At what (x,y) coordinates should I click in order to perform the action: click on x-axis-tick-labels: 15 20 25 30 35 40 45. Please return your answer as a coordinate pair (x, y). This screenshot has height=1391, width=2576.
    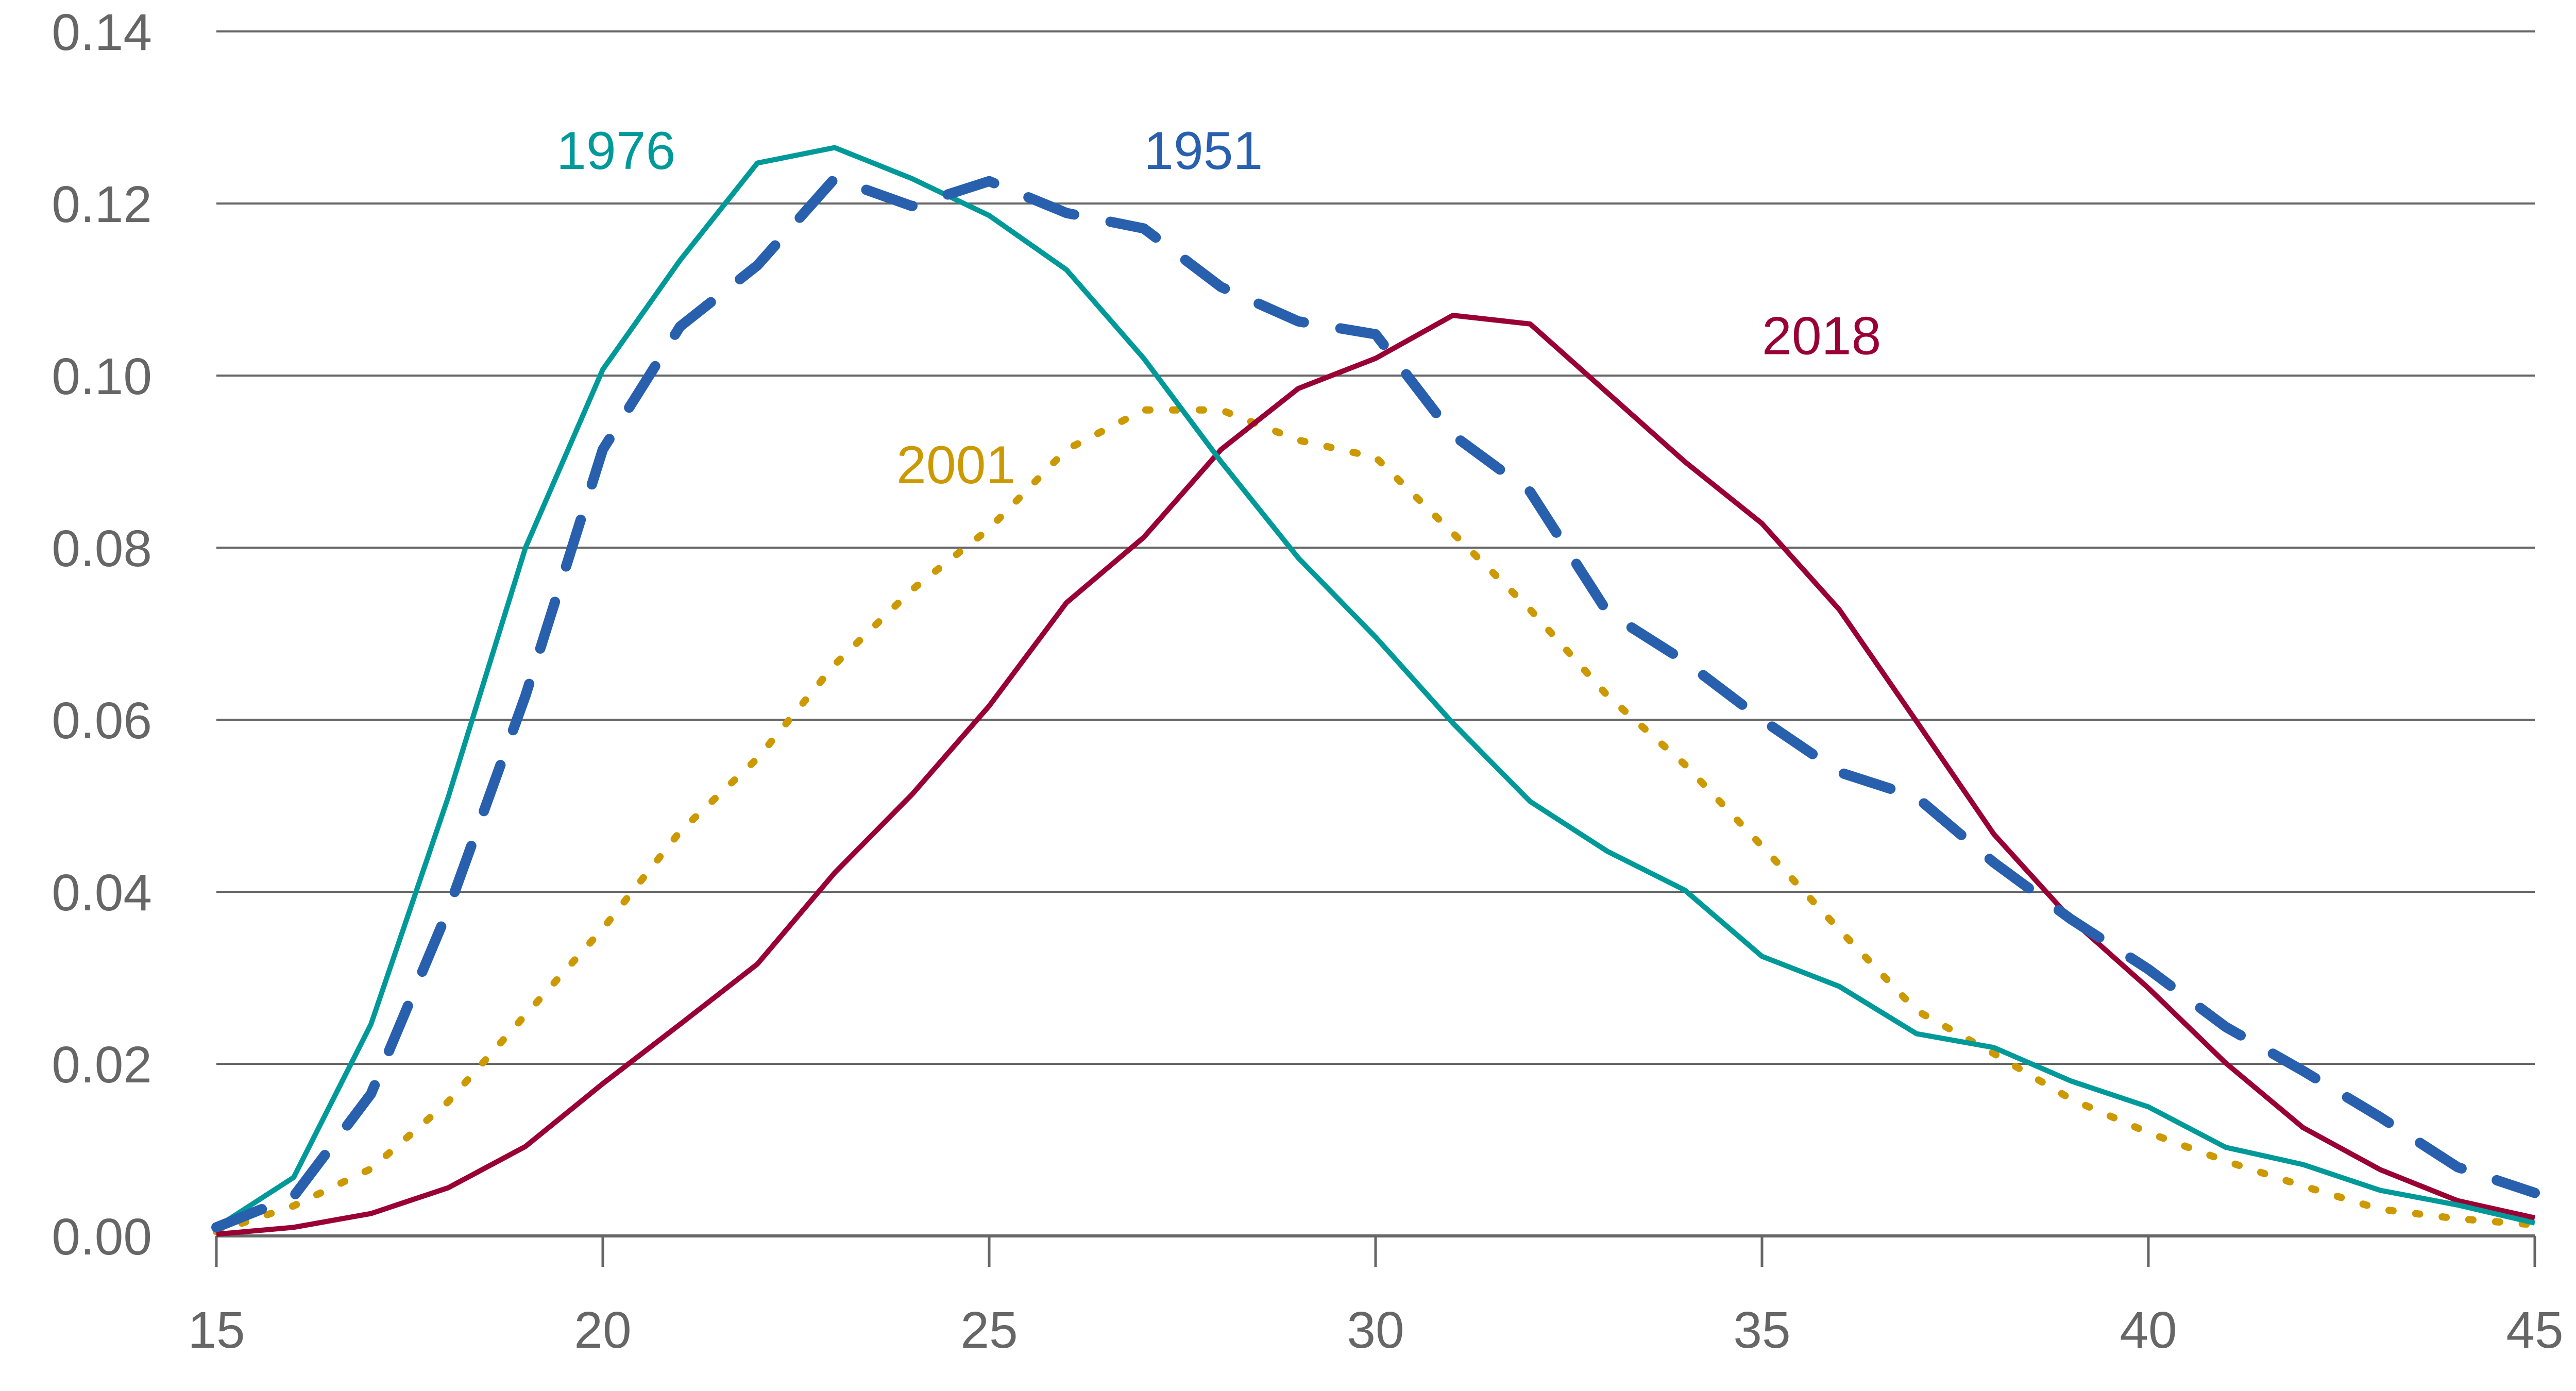
    Looking at the image, I should click on (1375, 1330).